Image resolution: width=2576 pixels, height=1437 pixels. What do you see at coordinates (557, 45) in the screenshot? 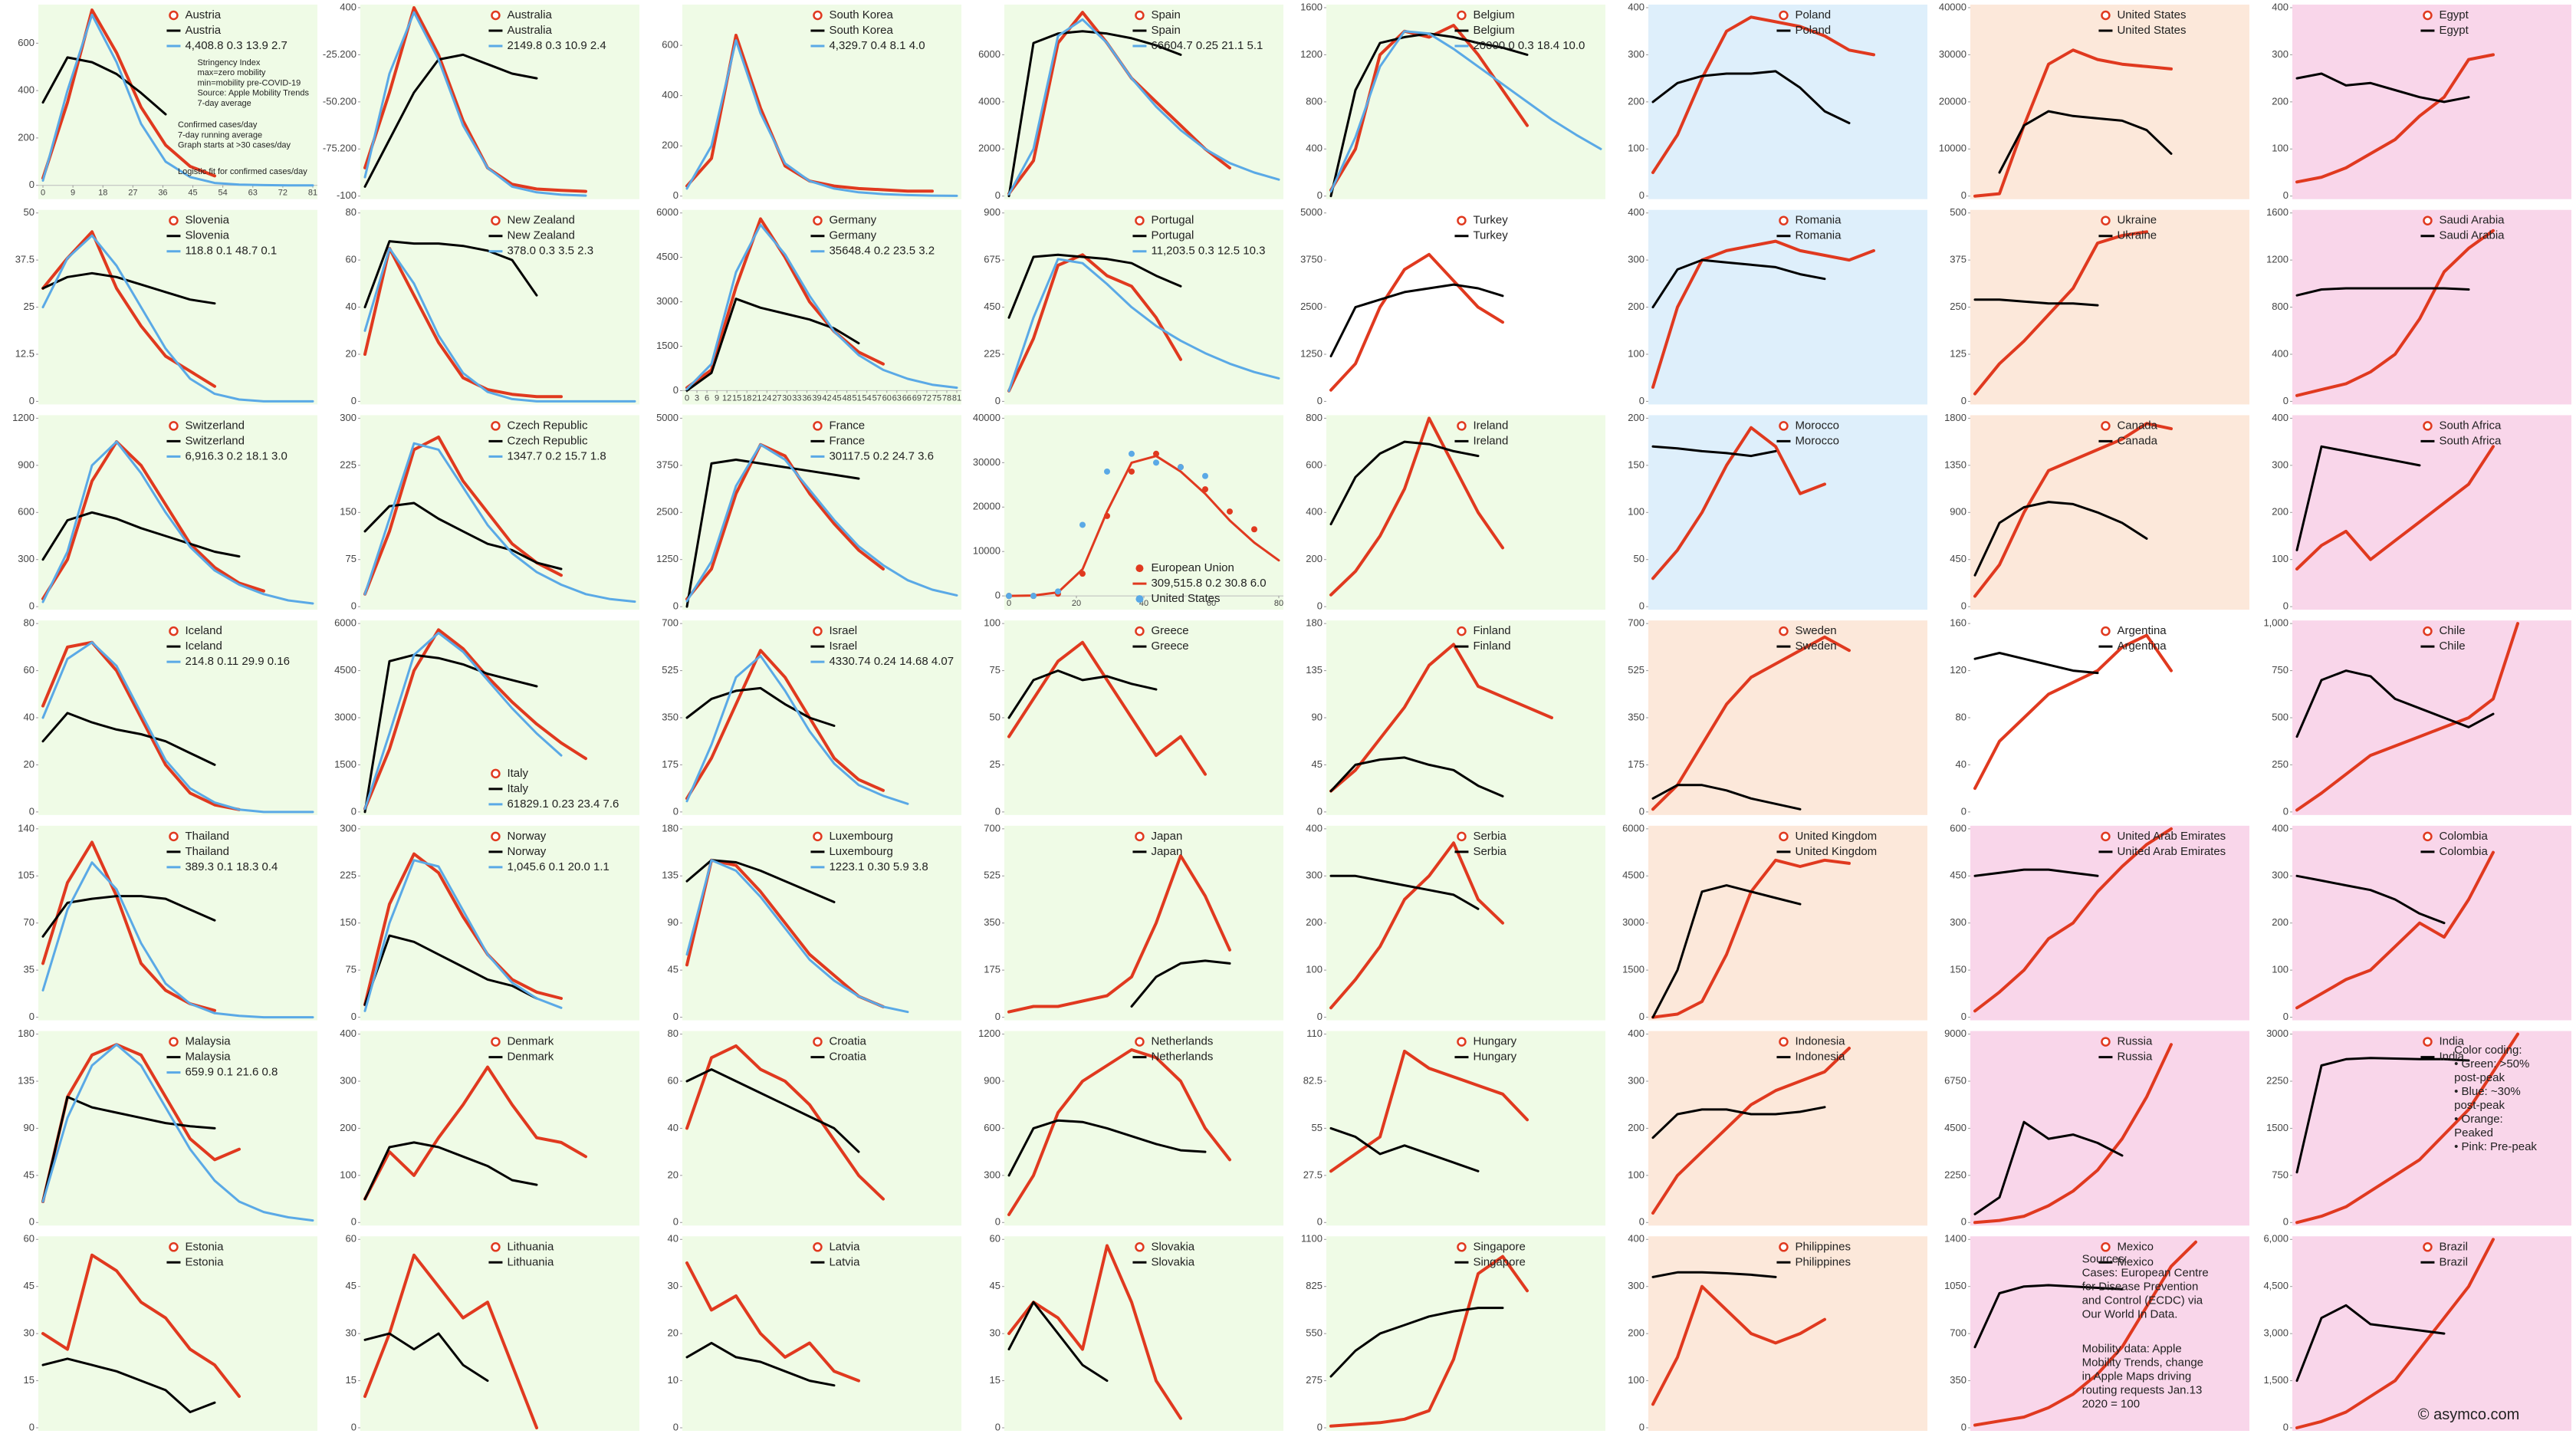
I see `legend-label: 2149.8 0.3 10.9 2.4` at bounding box center [557, 45].